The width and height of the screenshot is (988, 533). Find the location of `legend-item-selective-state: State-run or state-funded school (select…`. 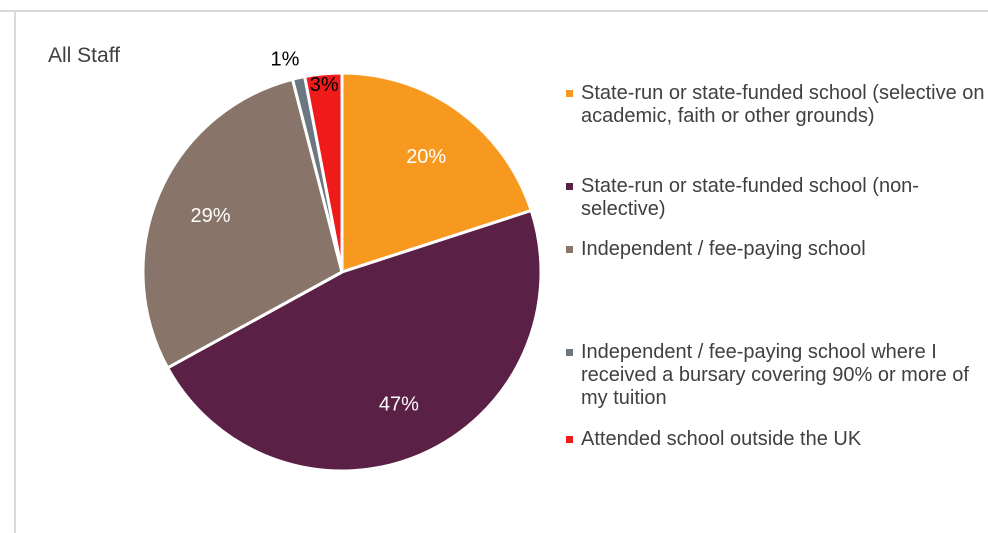

legend-item-selective-state: State-run or state-funded school (select… is located at coordinates (777, 105).